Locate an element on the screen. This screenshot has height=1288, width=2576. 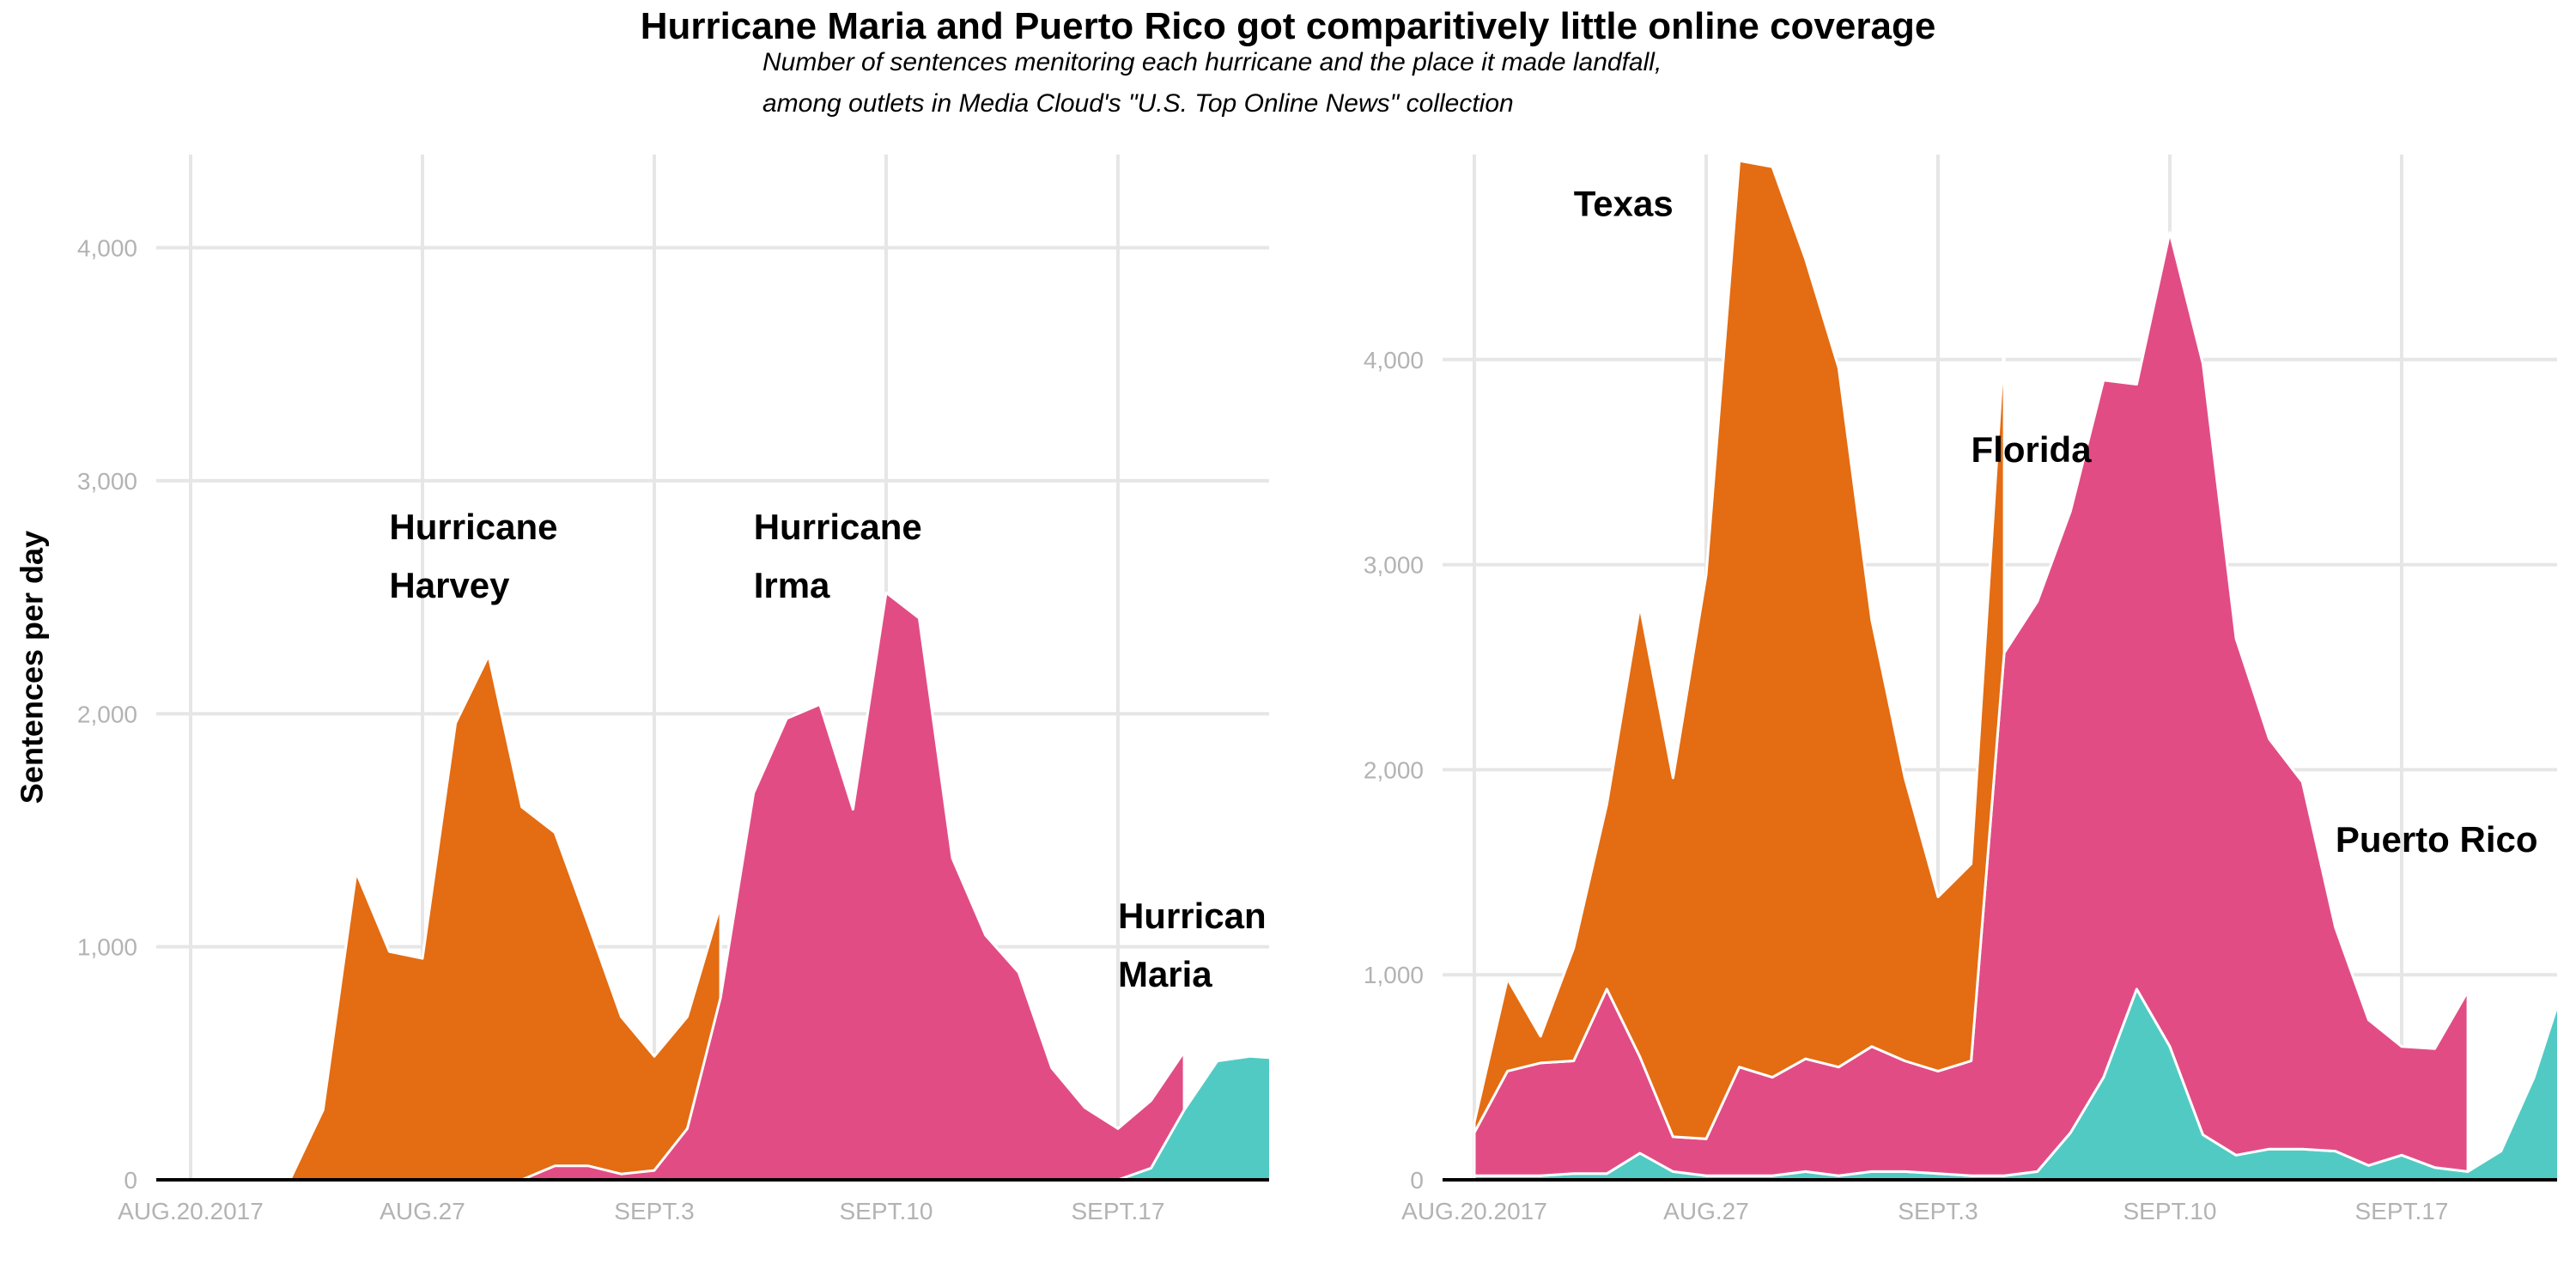
series-annotation: Hurricane Harvey is located at coordinates (473, 556).